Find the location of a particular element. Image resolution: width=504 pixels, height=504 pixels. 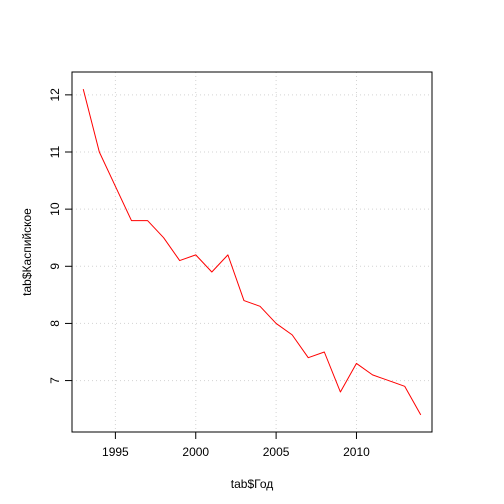

y-tick-label: 9 is located at coordinates (55, 266).